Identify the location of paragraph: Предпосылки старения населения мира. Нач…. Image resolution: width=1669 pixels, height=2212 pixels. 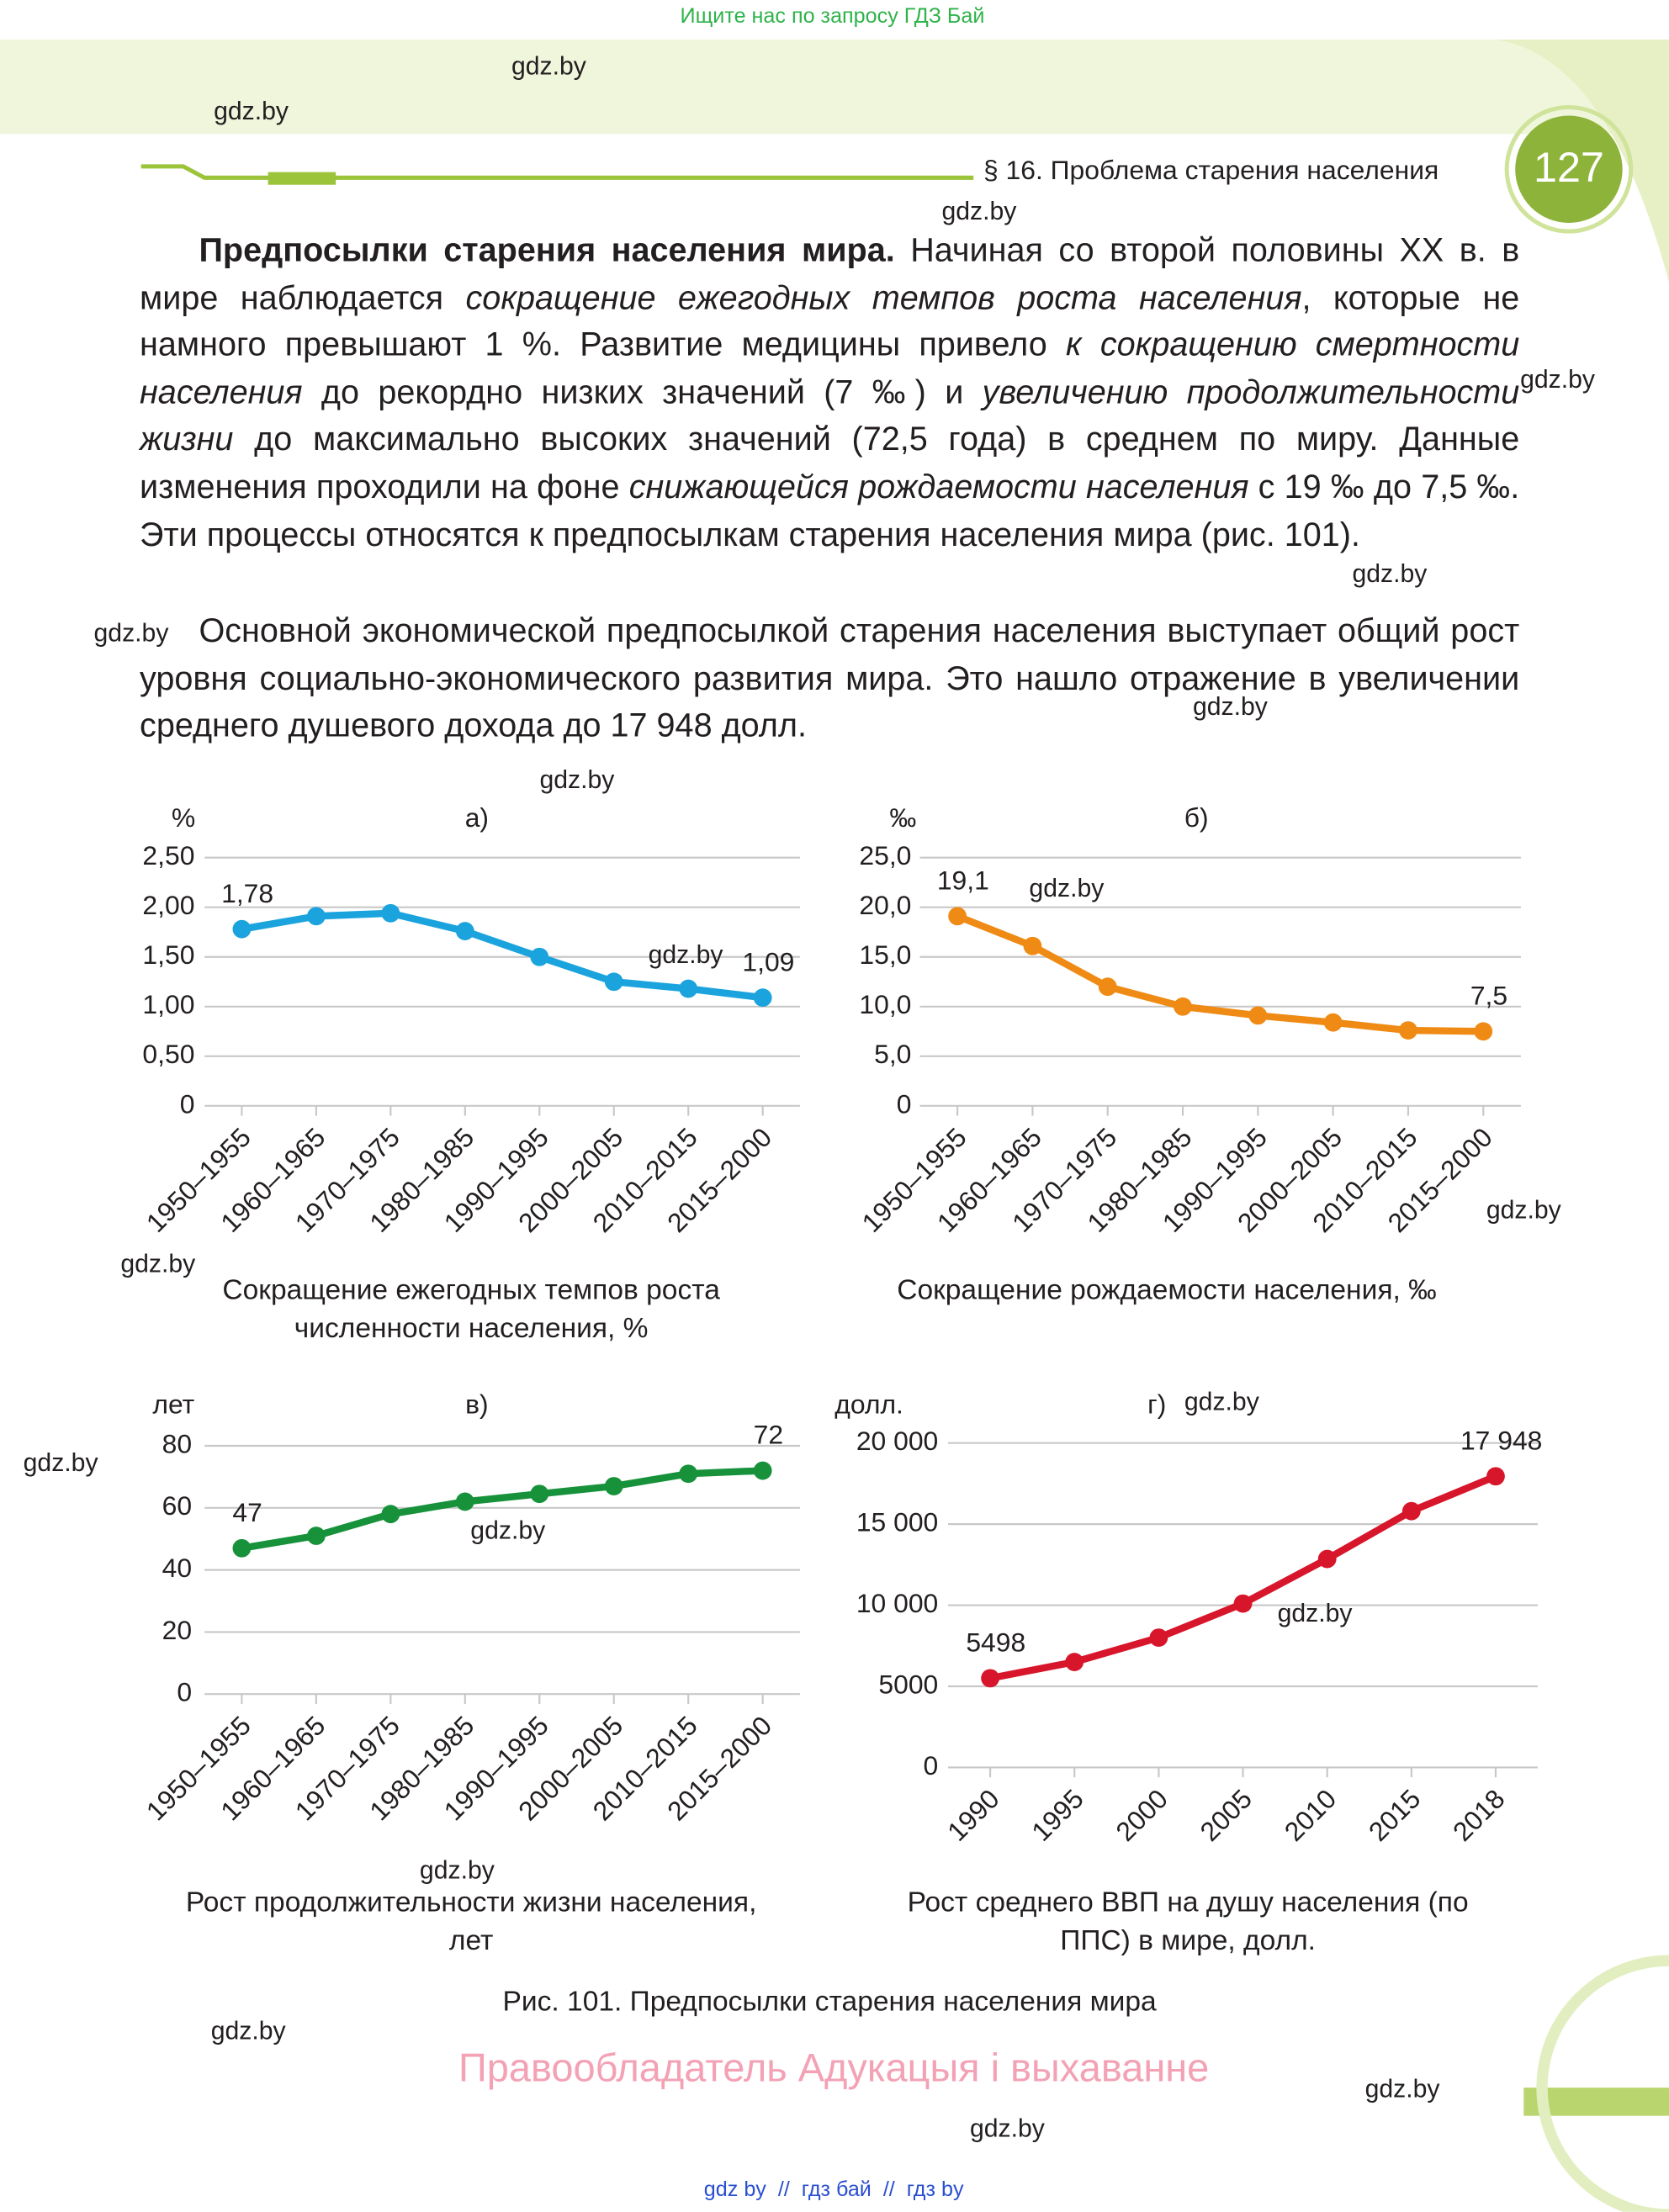
(829, 394).